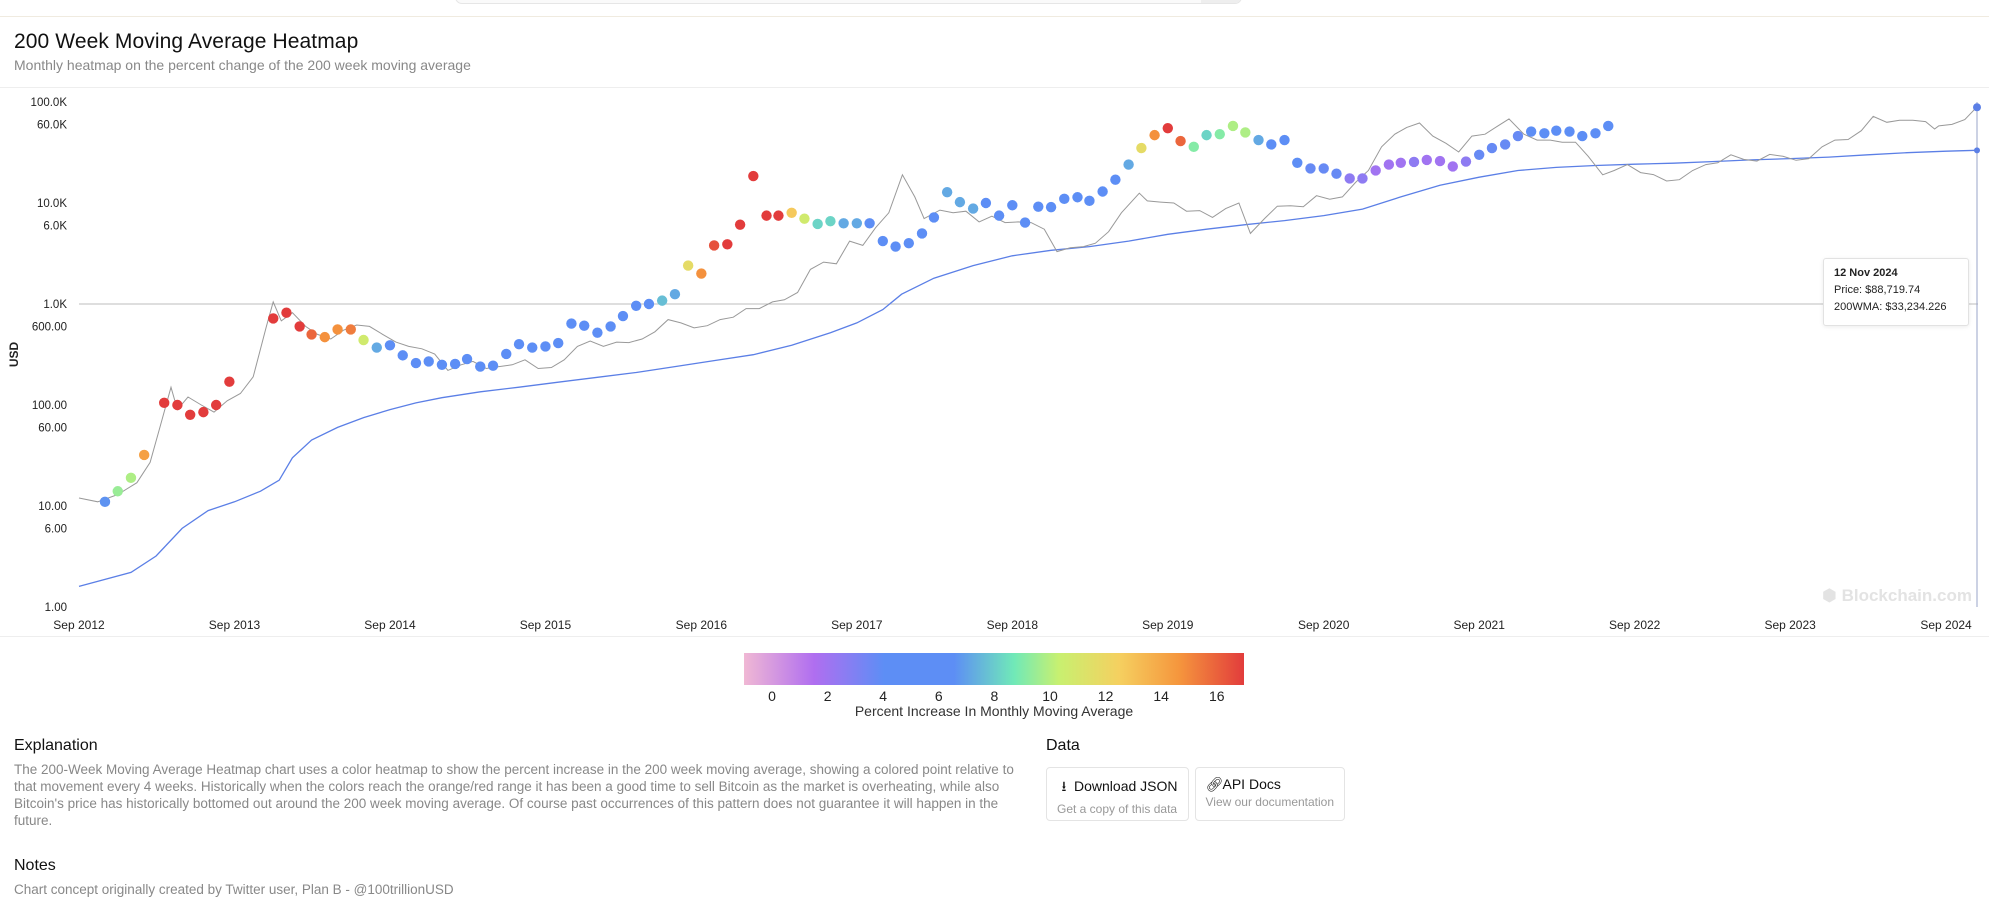 This screenshot has width=1989, height=920. I want to click on api-docs-button: 🔗︎API Docs View our documentation, so click(1270, 794).